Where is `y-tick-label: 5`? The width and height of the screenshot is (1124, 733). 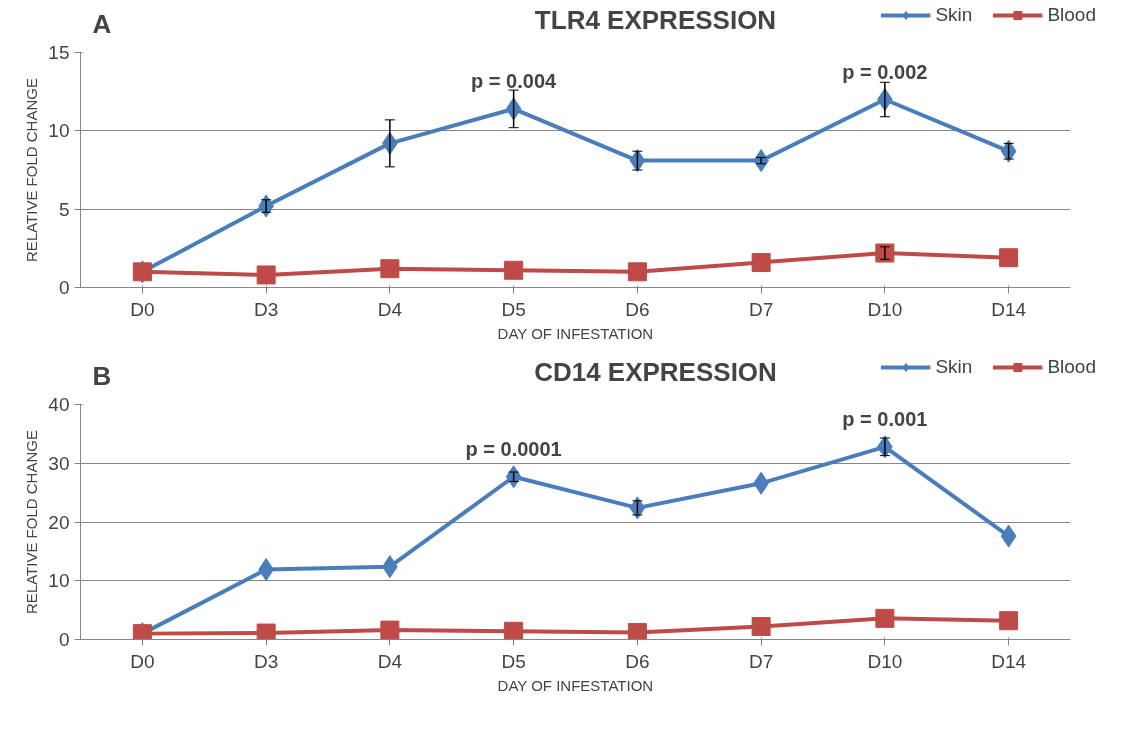 y-tick-label: 5 is located at coordinates (64, 209).